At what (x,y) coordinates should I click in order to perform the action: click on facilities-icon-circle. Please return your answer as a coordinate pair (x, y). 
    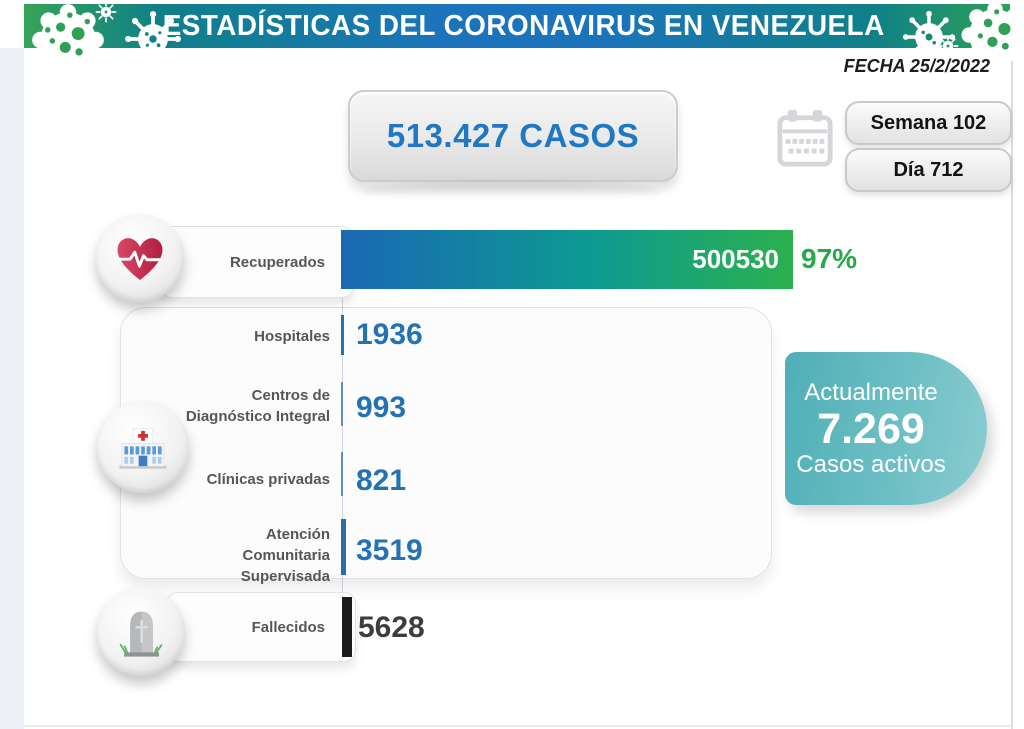
    Looking at the image, I should click on (143, 447).